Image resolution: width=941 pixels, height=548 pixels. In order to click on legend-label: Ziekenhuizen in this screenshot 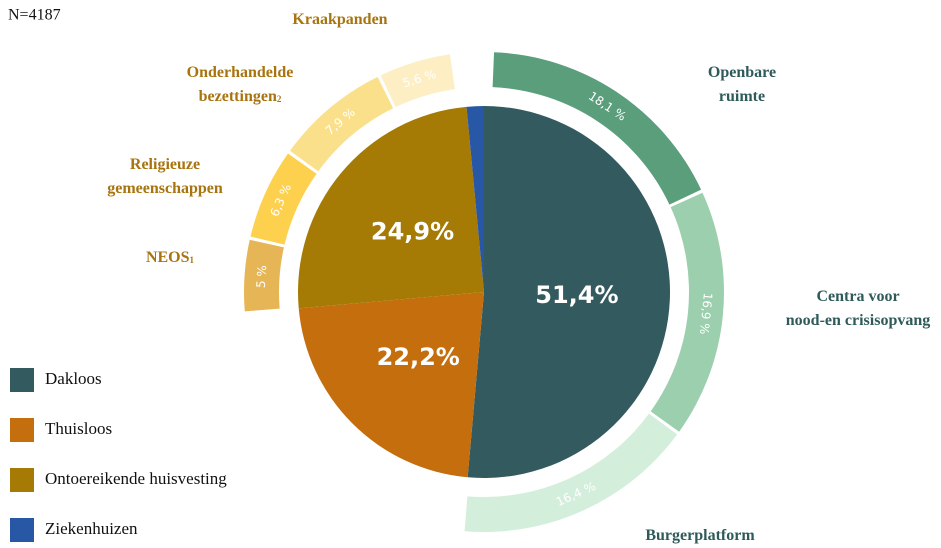, I will do `click(91, 528)`.